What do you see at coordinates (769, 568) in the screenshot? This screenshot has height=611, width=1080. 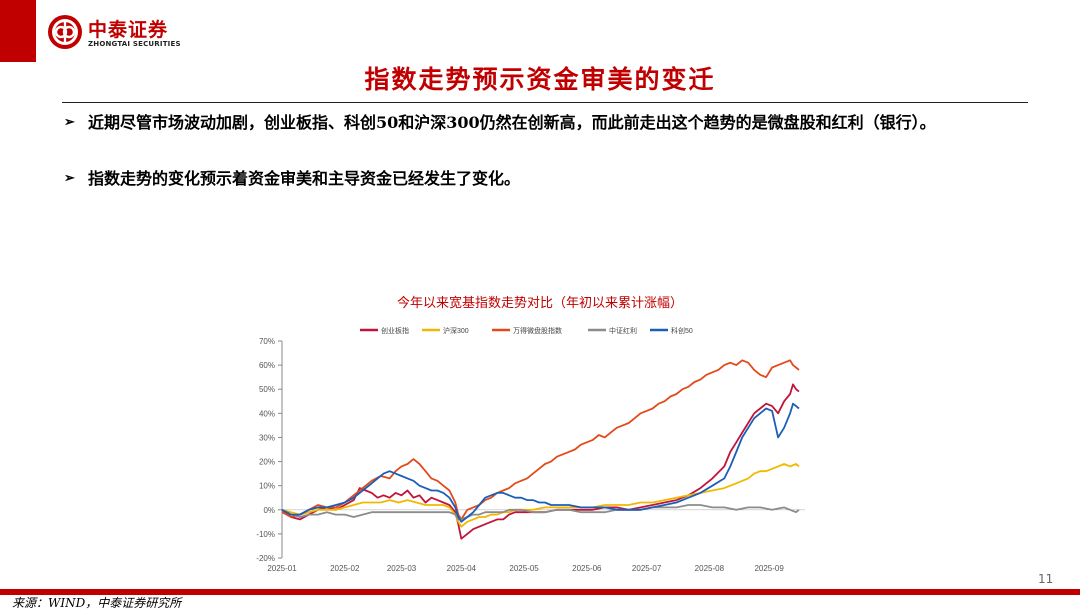 I see `x-tick-label: 2025-09` at bounding box center [769, 568].